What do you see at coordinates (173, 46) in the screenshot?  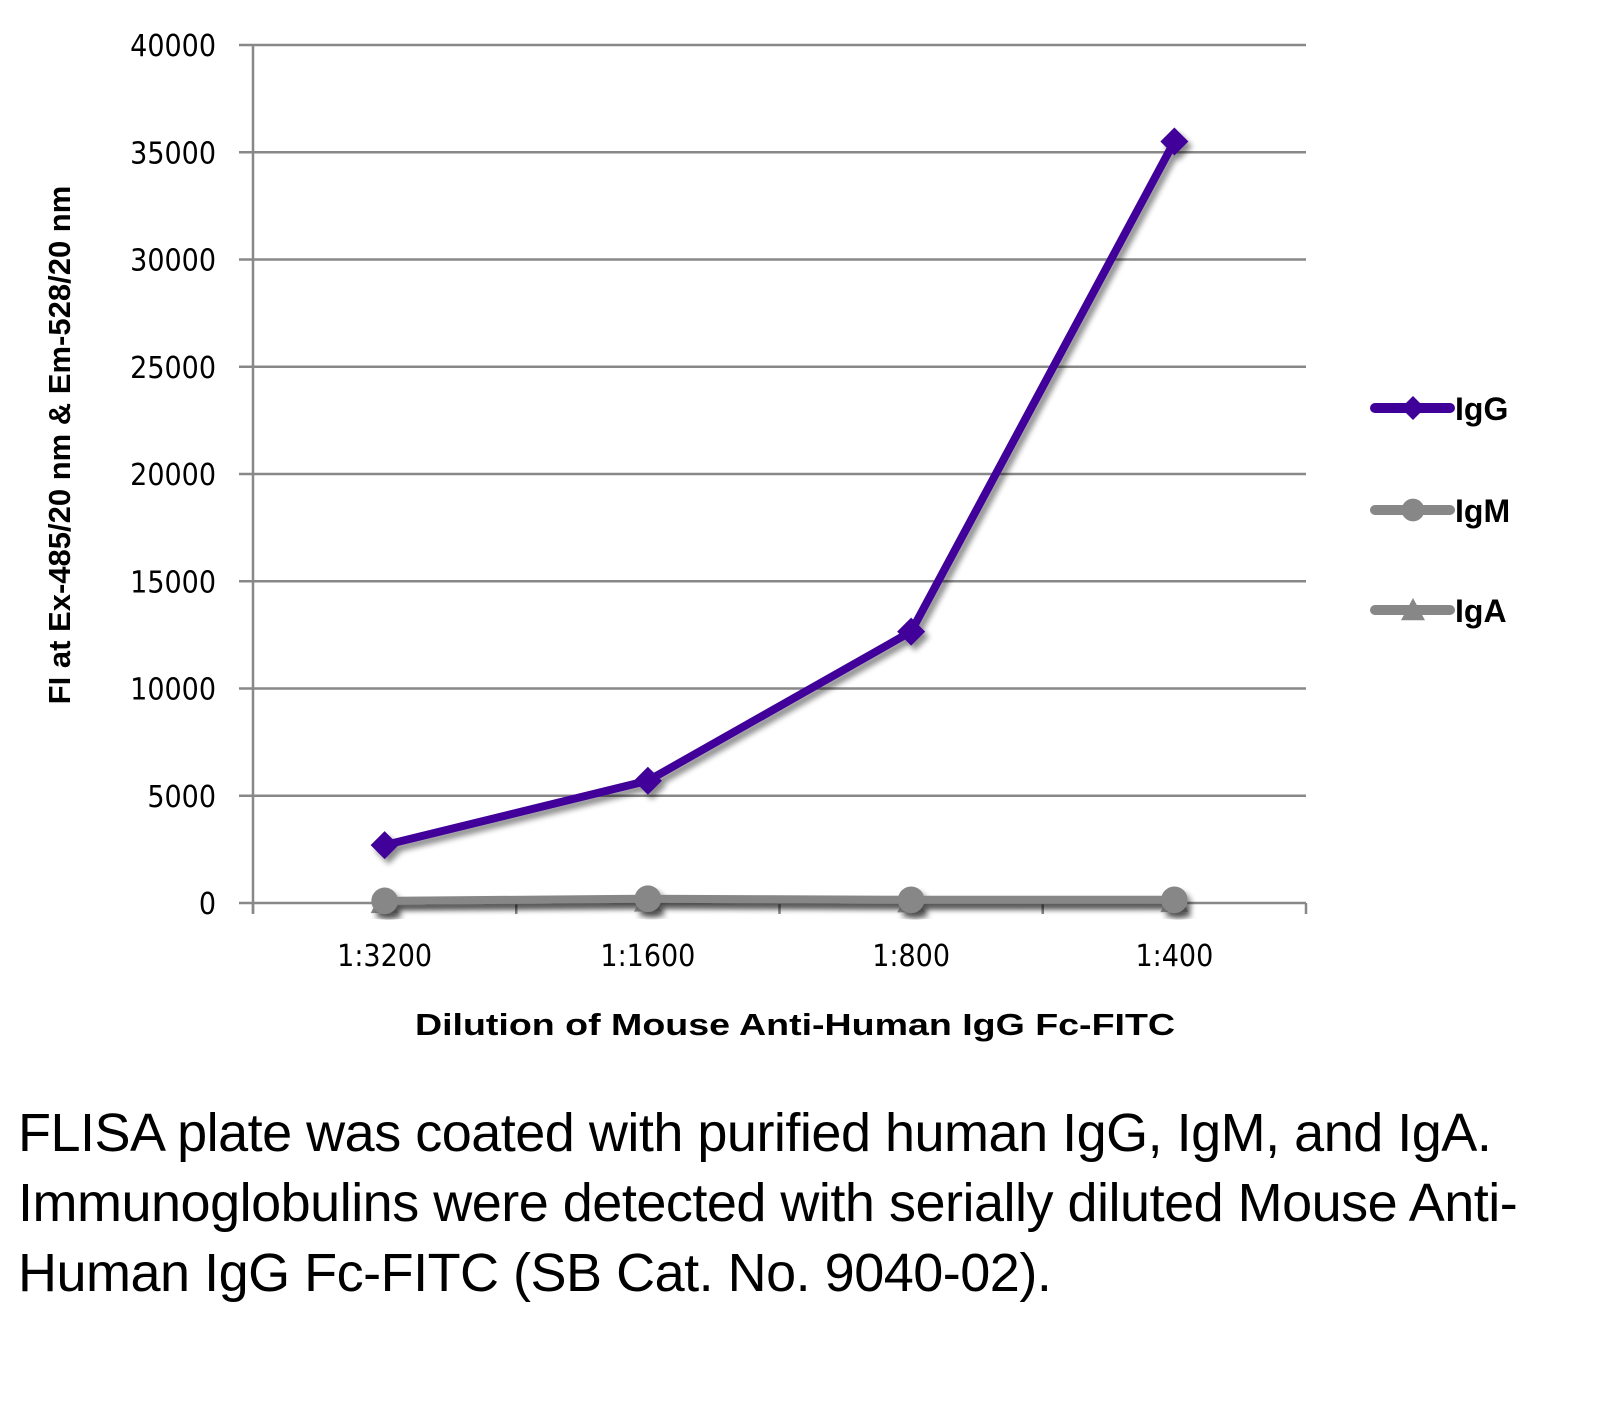 I see `y-tick-label: 40000` at bounding box center [173, 46].